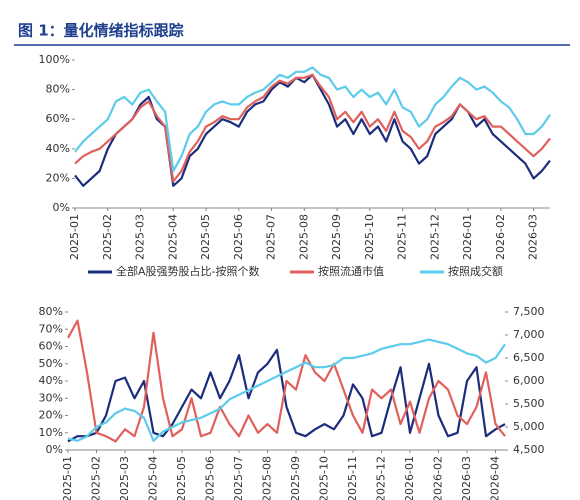  Describe the element at coordinates (286, 395) in the screenshot. I see `series-line` at that location.